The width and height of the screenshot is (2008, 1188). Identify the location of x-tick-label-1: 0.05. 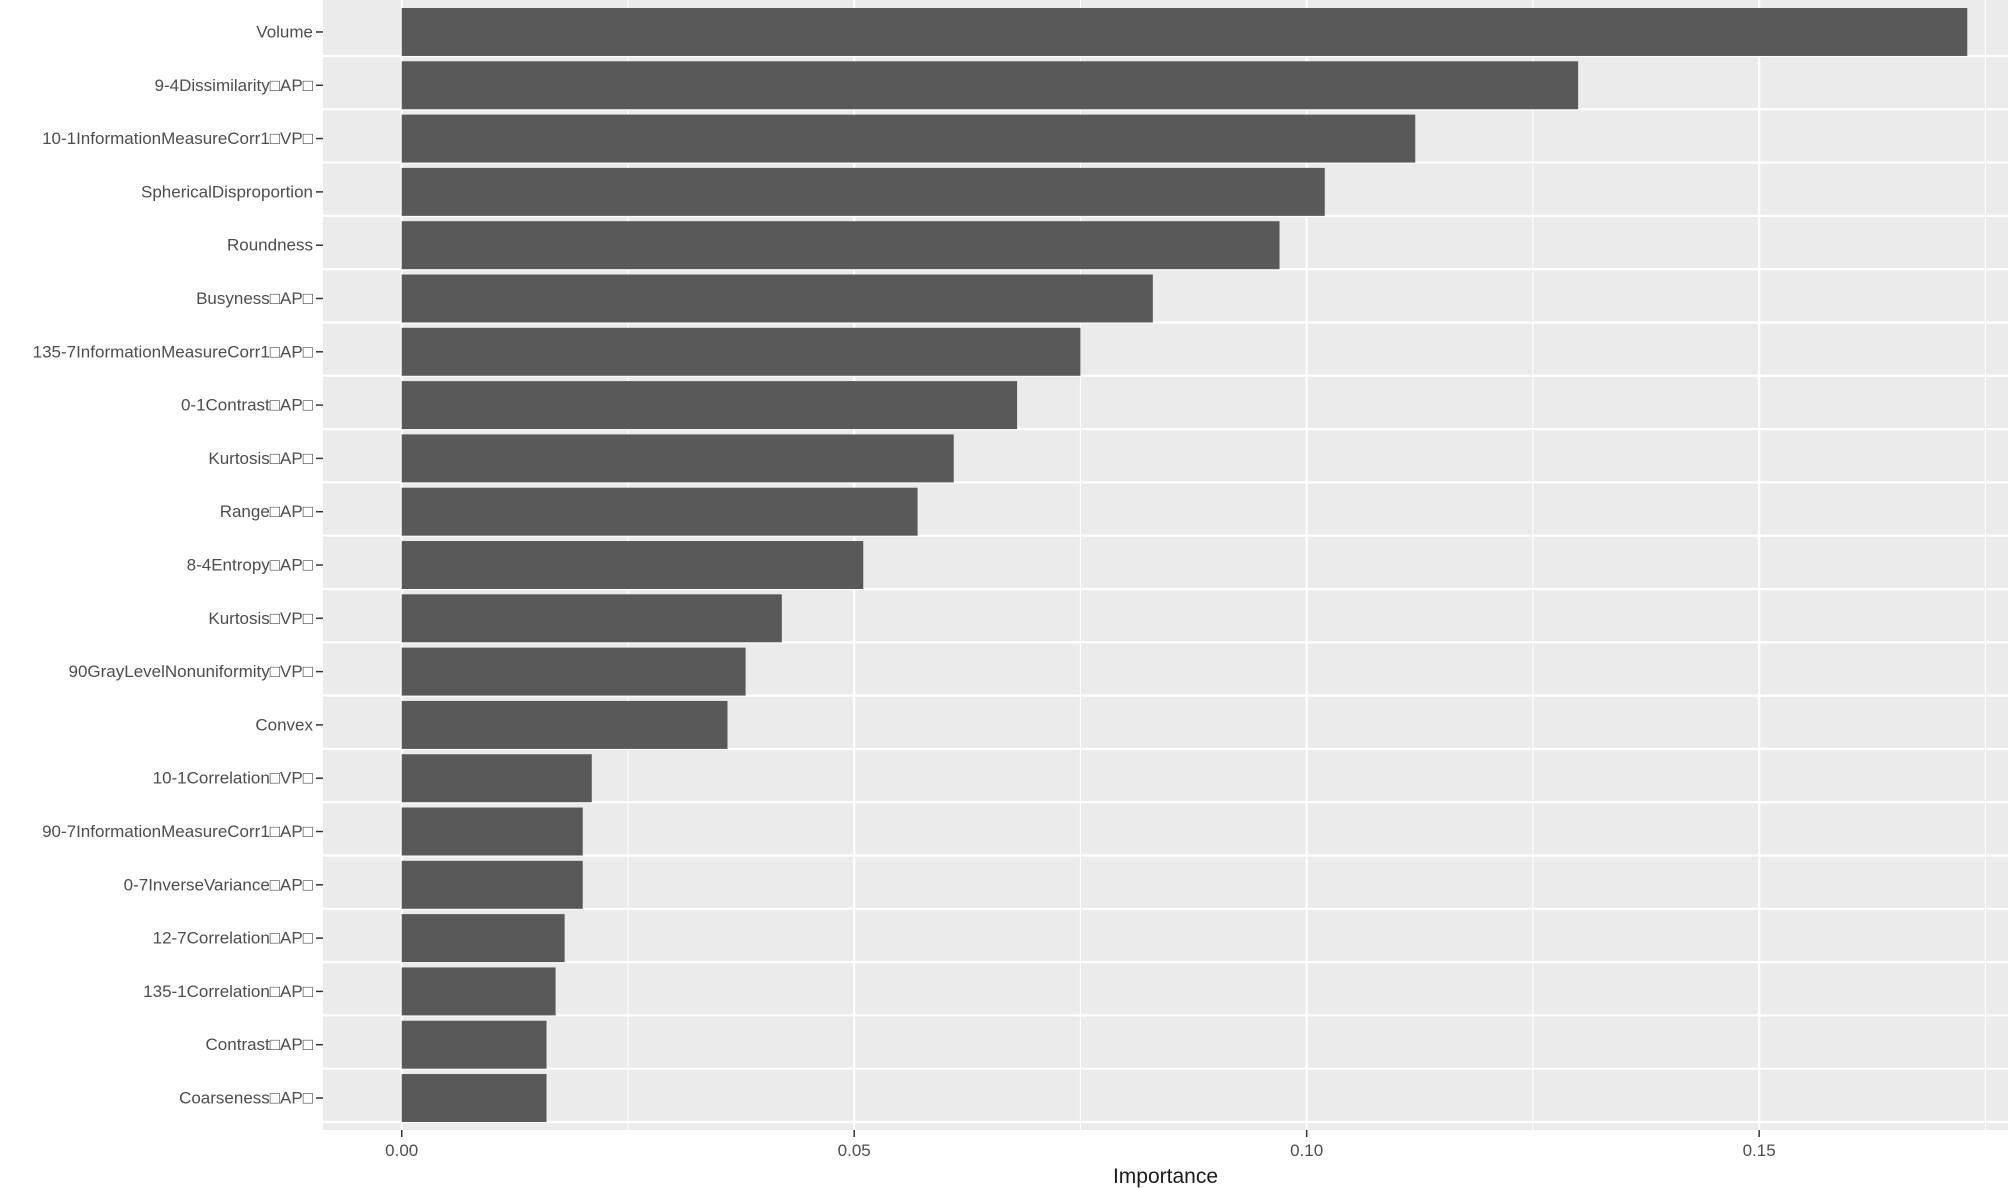
(854, 1150).